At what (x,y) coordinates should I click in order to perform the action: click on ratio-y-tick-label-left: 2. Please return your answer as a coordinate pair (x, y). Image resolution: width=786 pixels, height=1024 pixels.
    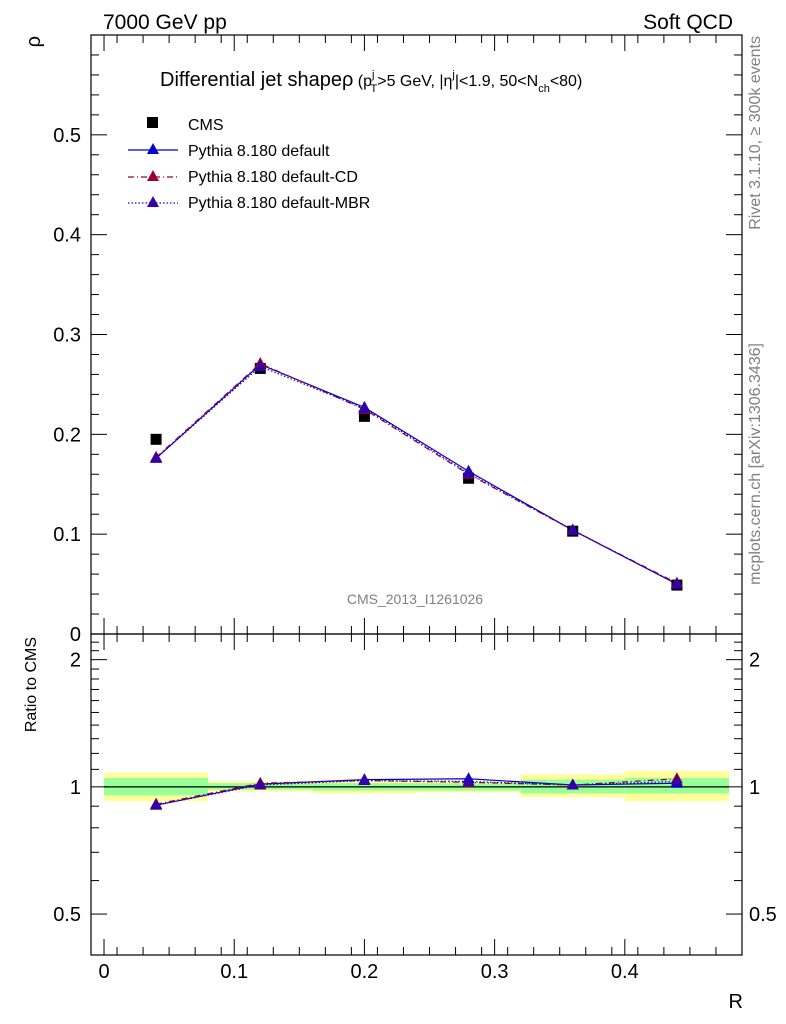
    Looking at the image, I should click on (75, 661).